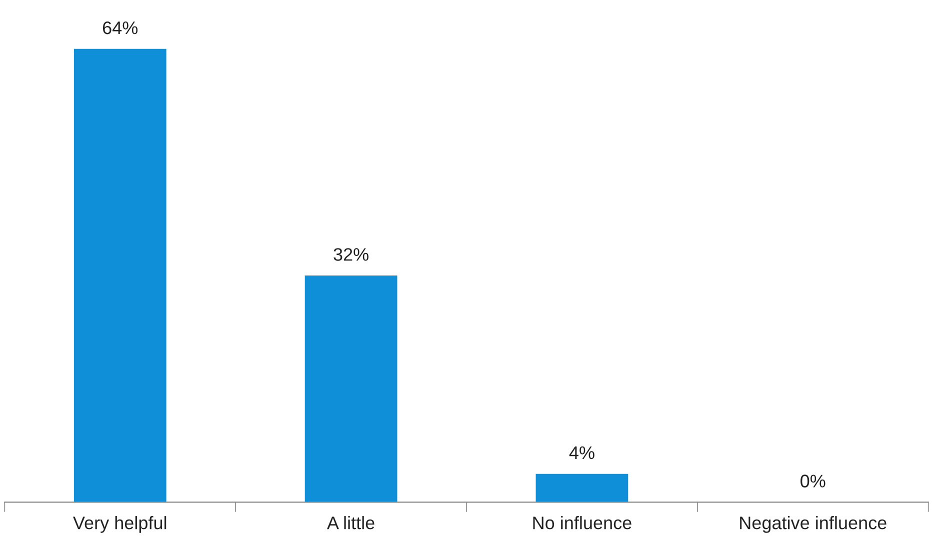 The image size is (933, 547). I want to click on data-label: 0%, so click(813, 481).